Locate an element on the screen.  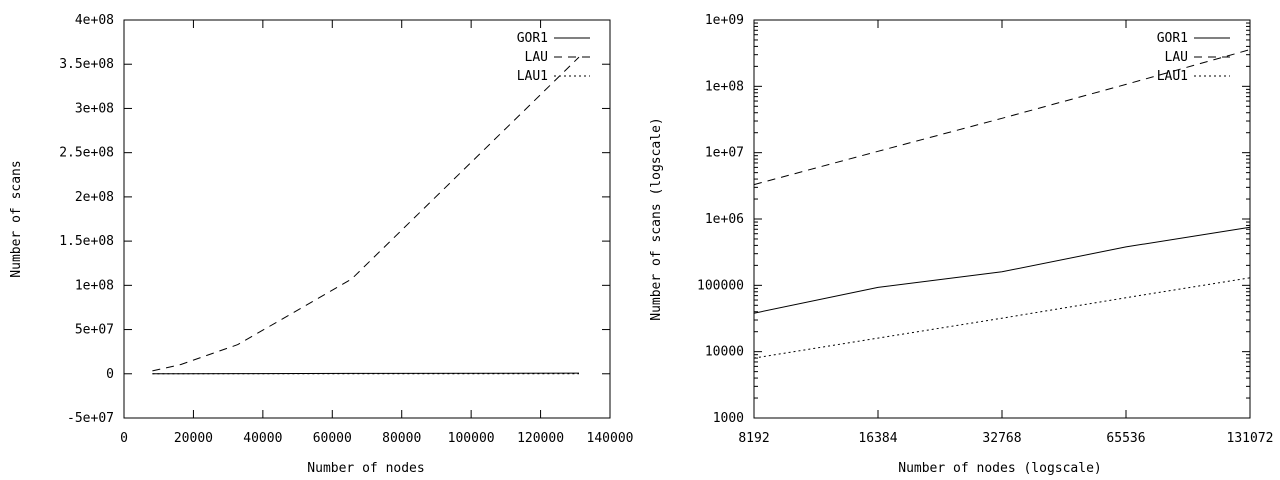
x-tick-label: 120000 is located at coordinates (540, 438).